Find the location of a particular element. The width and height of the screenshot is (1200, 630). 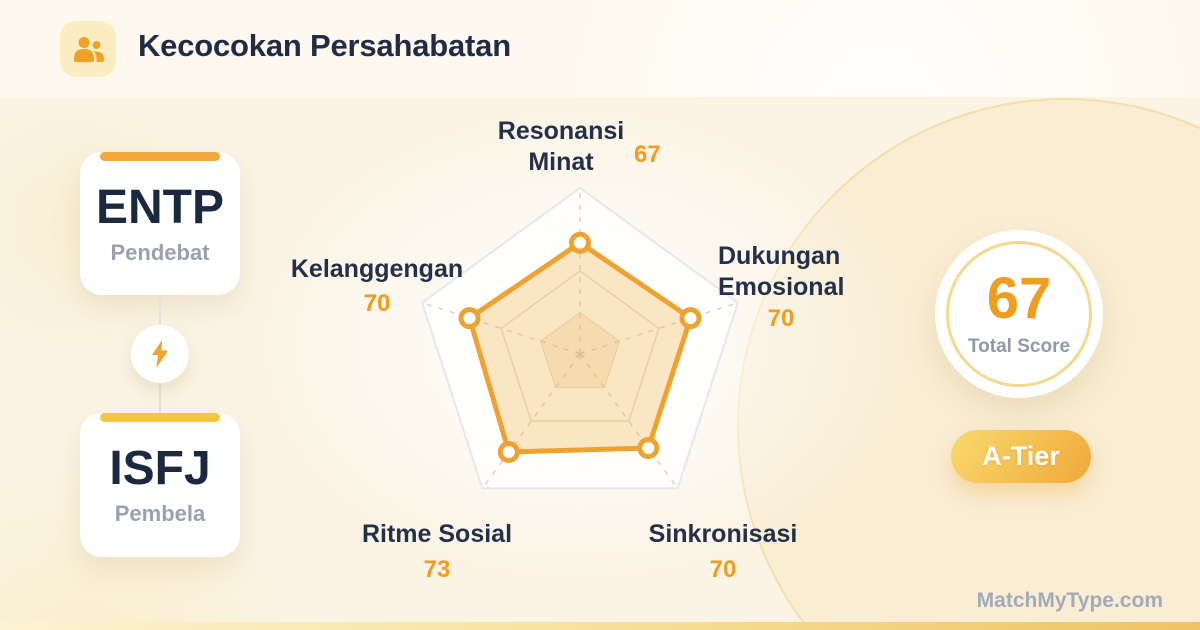

tier-badge: A-Tier is located at coordinates (1021, 456).